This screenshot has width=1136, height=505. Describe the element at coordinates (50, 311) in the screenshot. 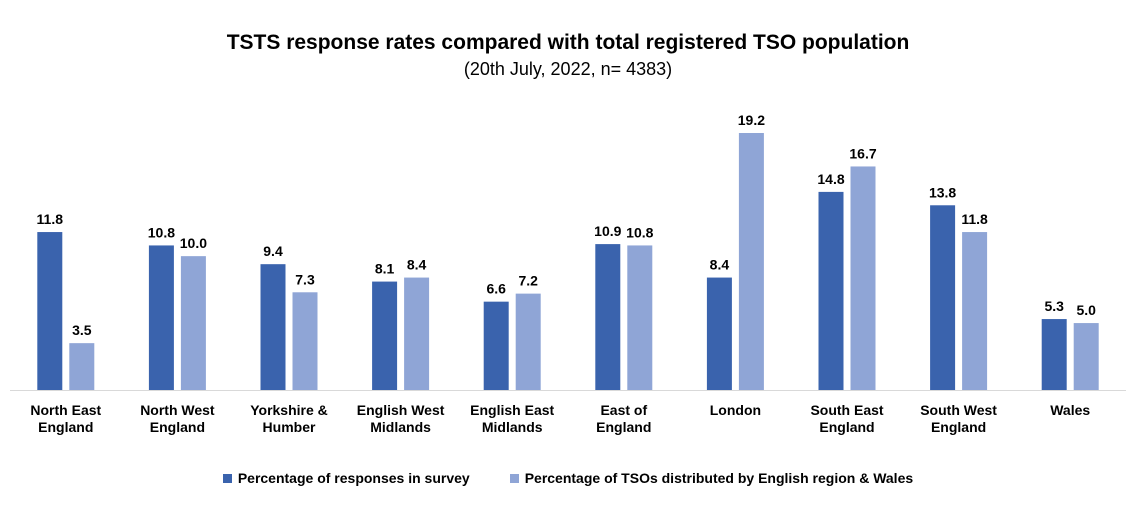

I see `bar-series1-cat1` at that location.